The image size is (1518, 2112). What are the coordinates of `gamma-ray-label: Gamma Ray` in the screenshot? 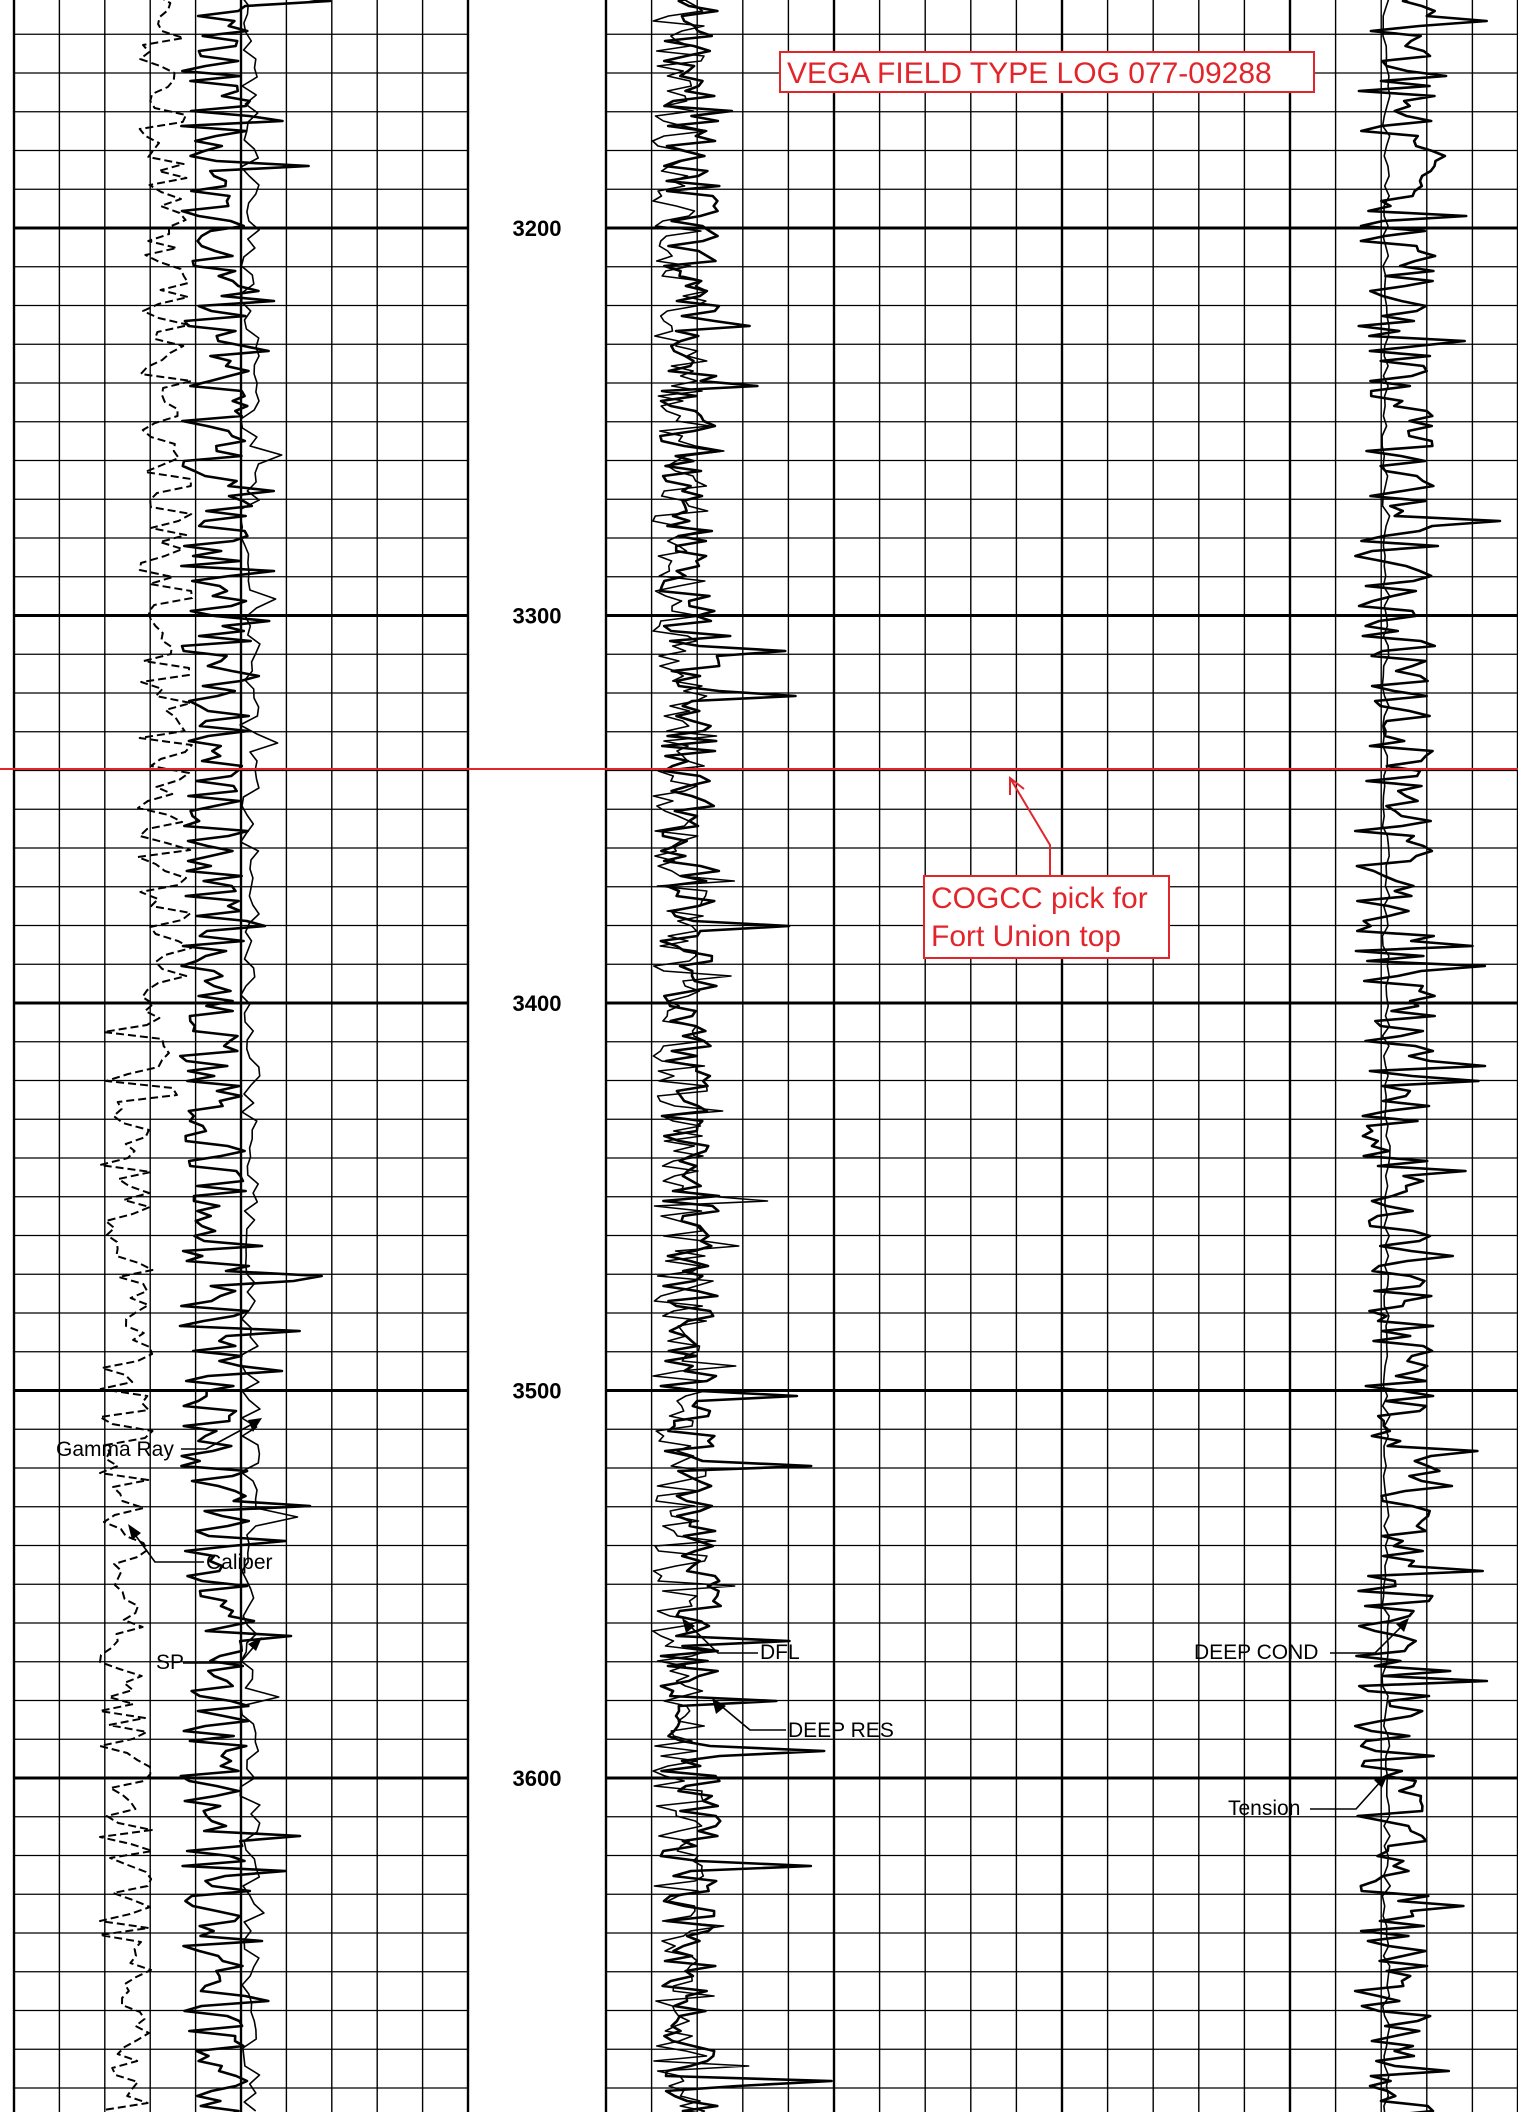 It's located at (115, 1449).